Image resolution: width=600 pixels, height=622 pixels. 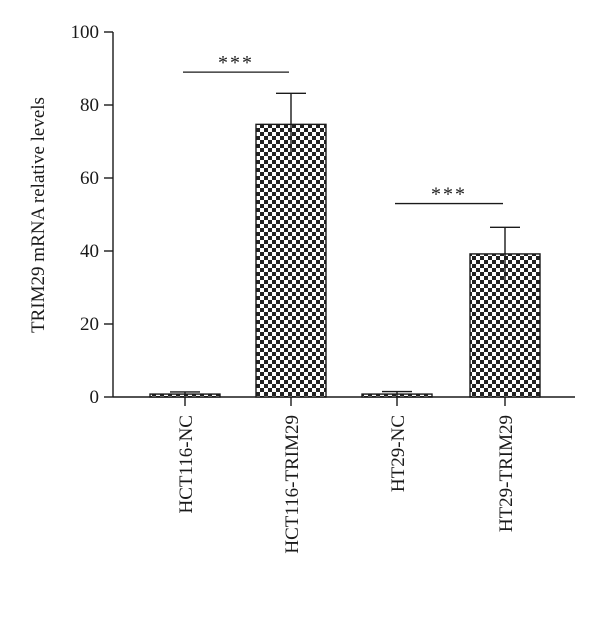 What do you see at coordinates (89, 251) in the screenshot?
I see `y-tick-label: 40` at bounding box center [89, 251].